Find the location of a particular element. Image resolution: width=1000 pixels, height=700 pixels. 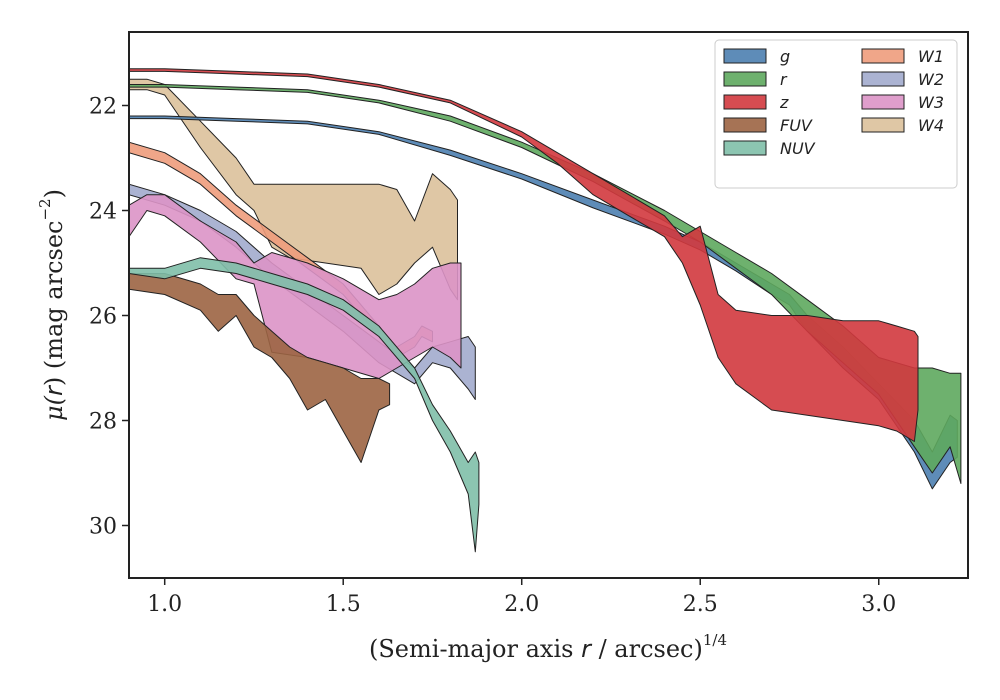

x-axis-label-main: (Semi-major axis is located at coordinates (475, 649).